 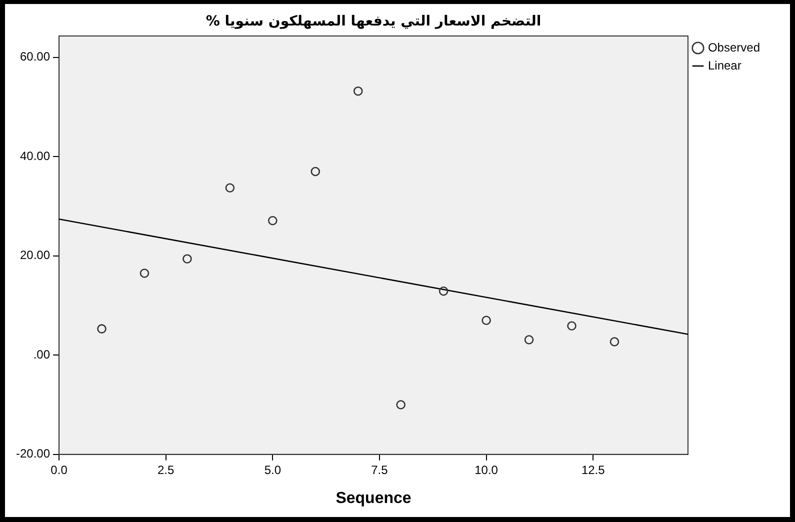 What do you see at coordinates (725, 65) in the screenshot?
I see `legend-label: Linear` at bounding box center [725, 65].